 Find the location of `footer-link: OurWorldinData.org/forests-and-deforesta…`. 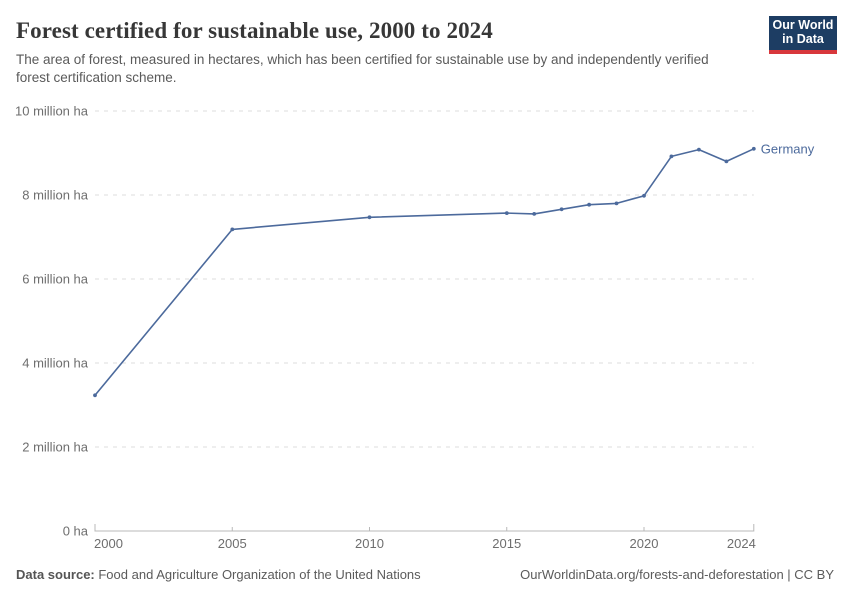

footer-link: OurWorldinData.org/forests-and-deforesta… is located at coordinates (677, 574).